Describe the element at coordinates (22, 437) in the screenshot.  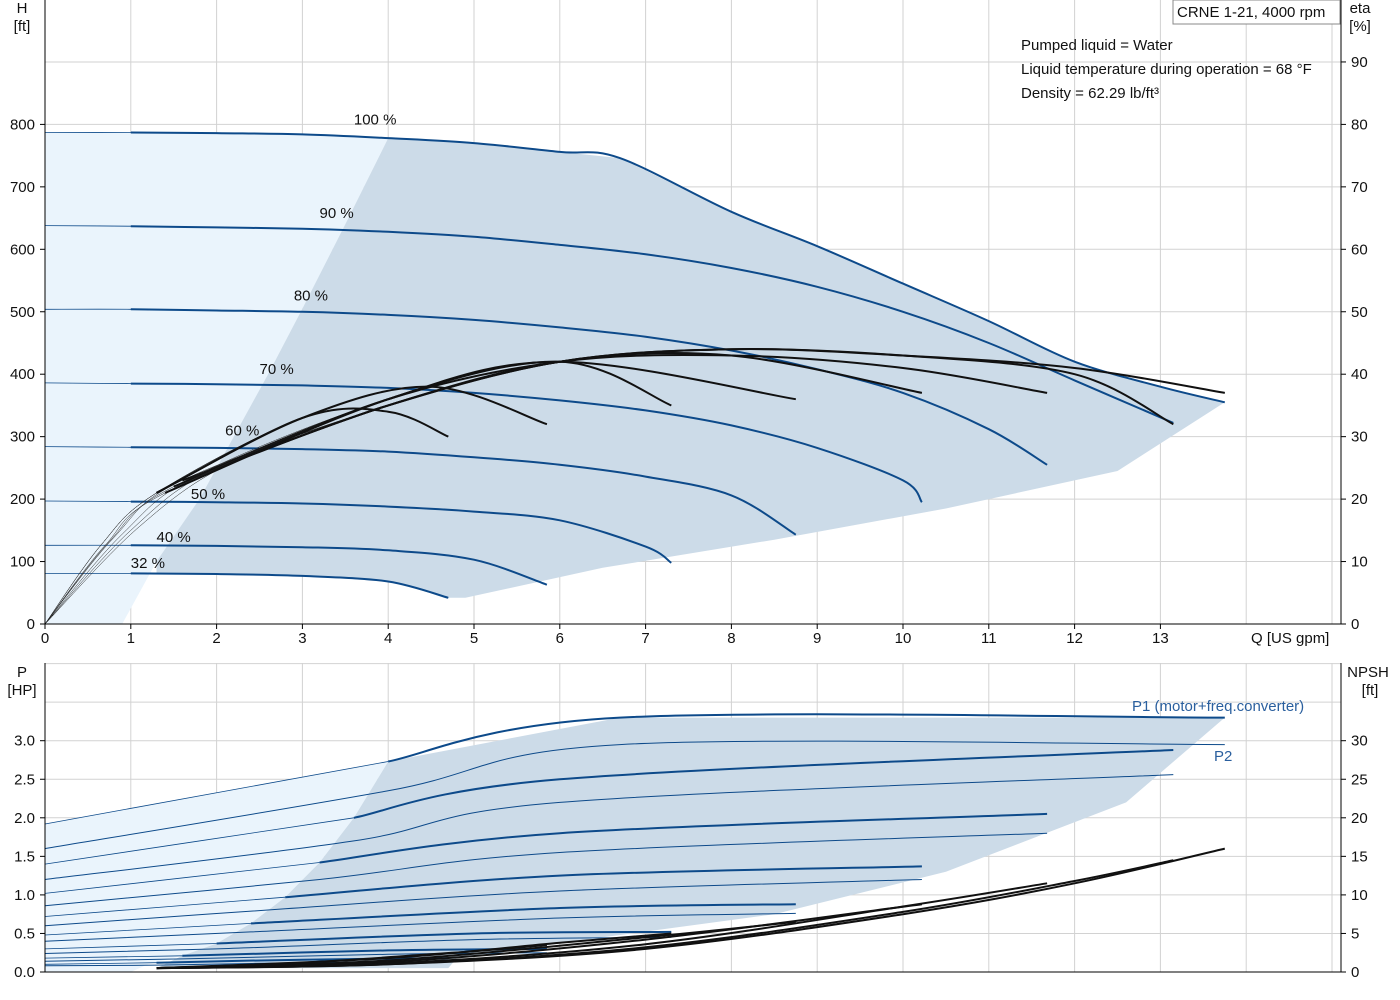
I see `y-tick-label: 300` at that location.